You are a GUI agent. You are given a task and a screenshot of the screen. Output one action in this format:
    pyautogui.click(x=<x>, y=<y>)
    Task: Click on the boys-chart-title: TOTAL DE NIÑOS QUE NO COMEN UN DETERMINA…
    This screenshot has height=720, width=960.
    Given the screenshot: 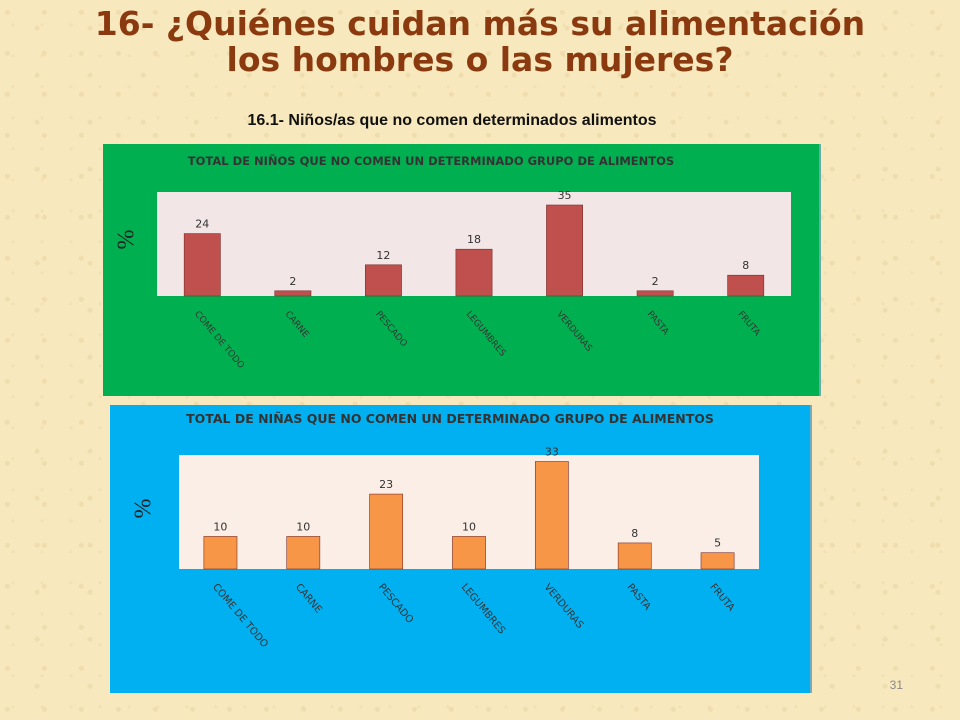 What is the action you would take?
    pyautogui.click(x=431, y=161)
    